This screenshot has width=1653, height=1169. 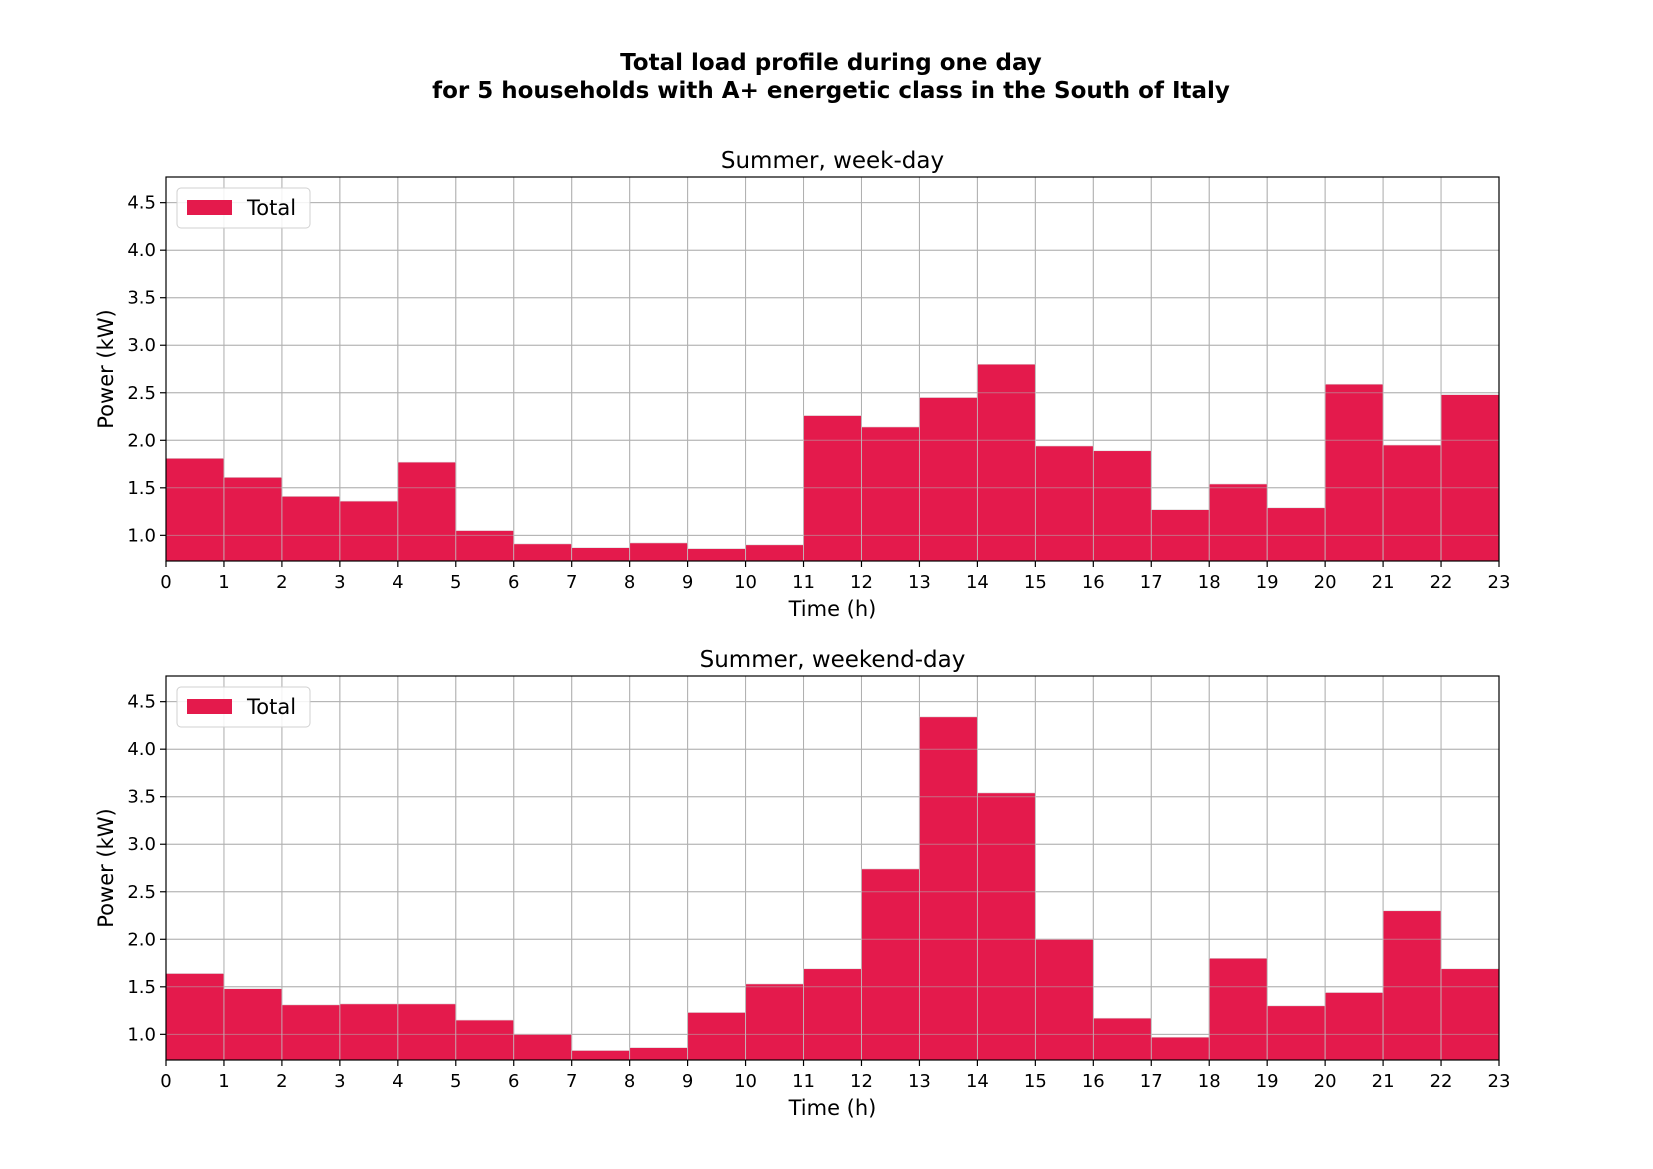 I want to click on figure-title-line-1: Total load profile during one day, so click(x=831, y=63).